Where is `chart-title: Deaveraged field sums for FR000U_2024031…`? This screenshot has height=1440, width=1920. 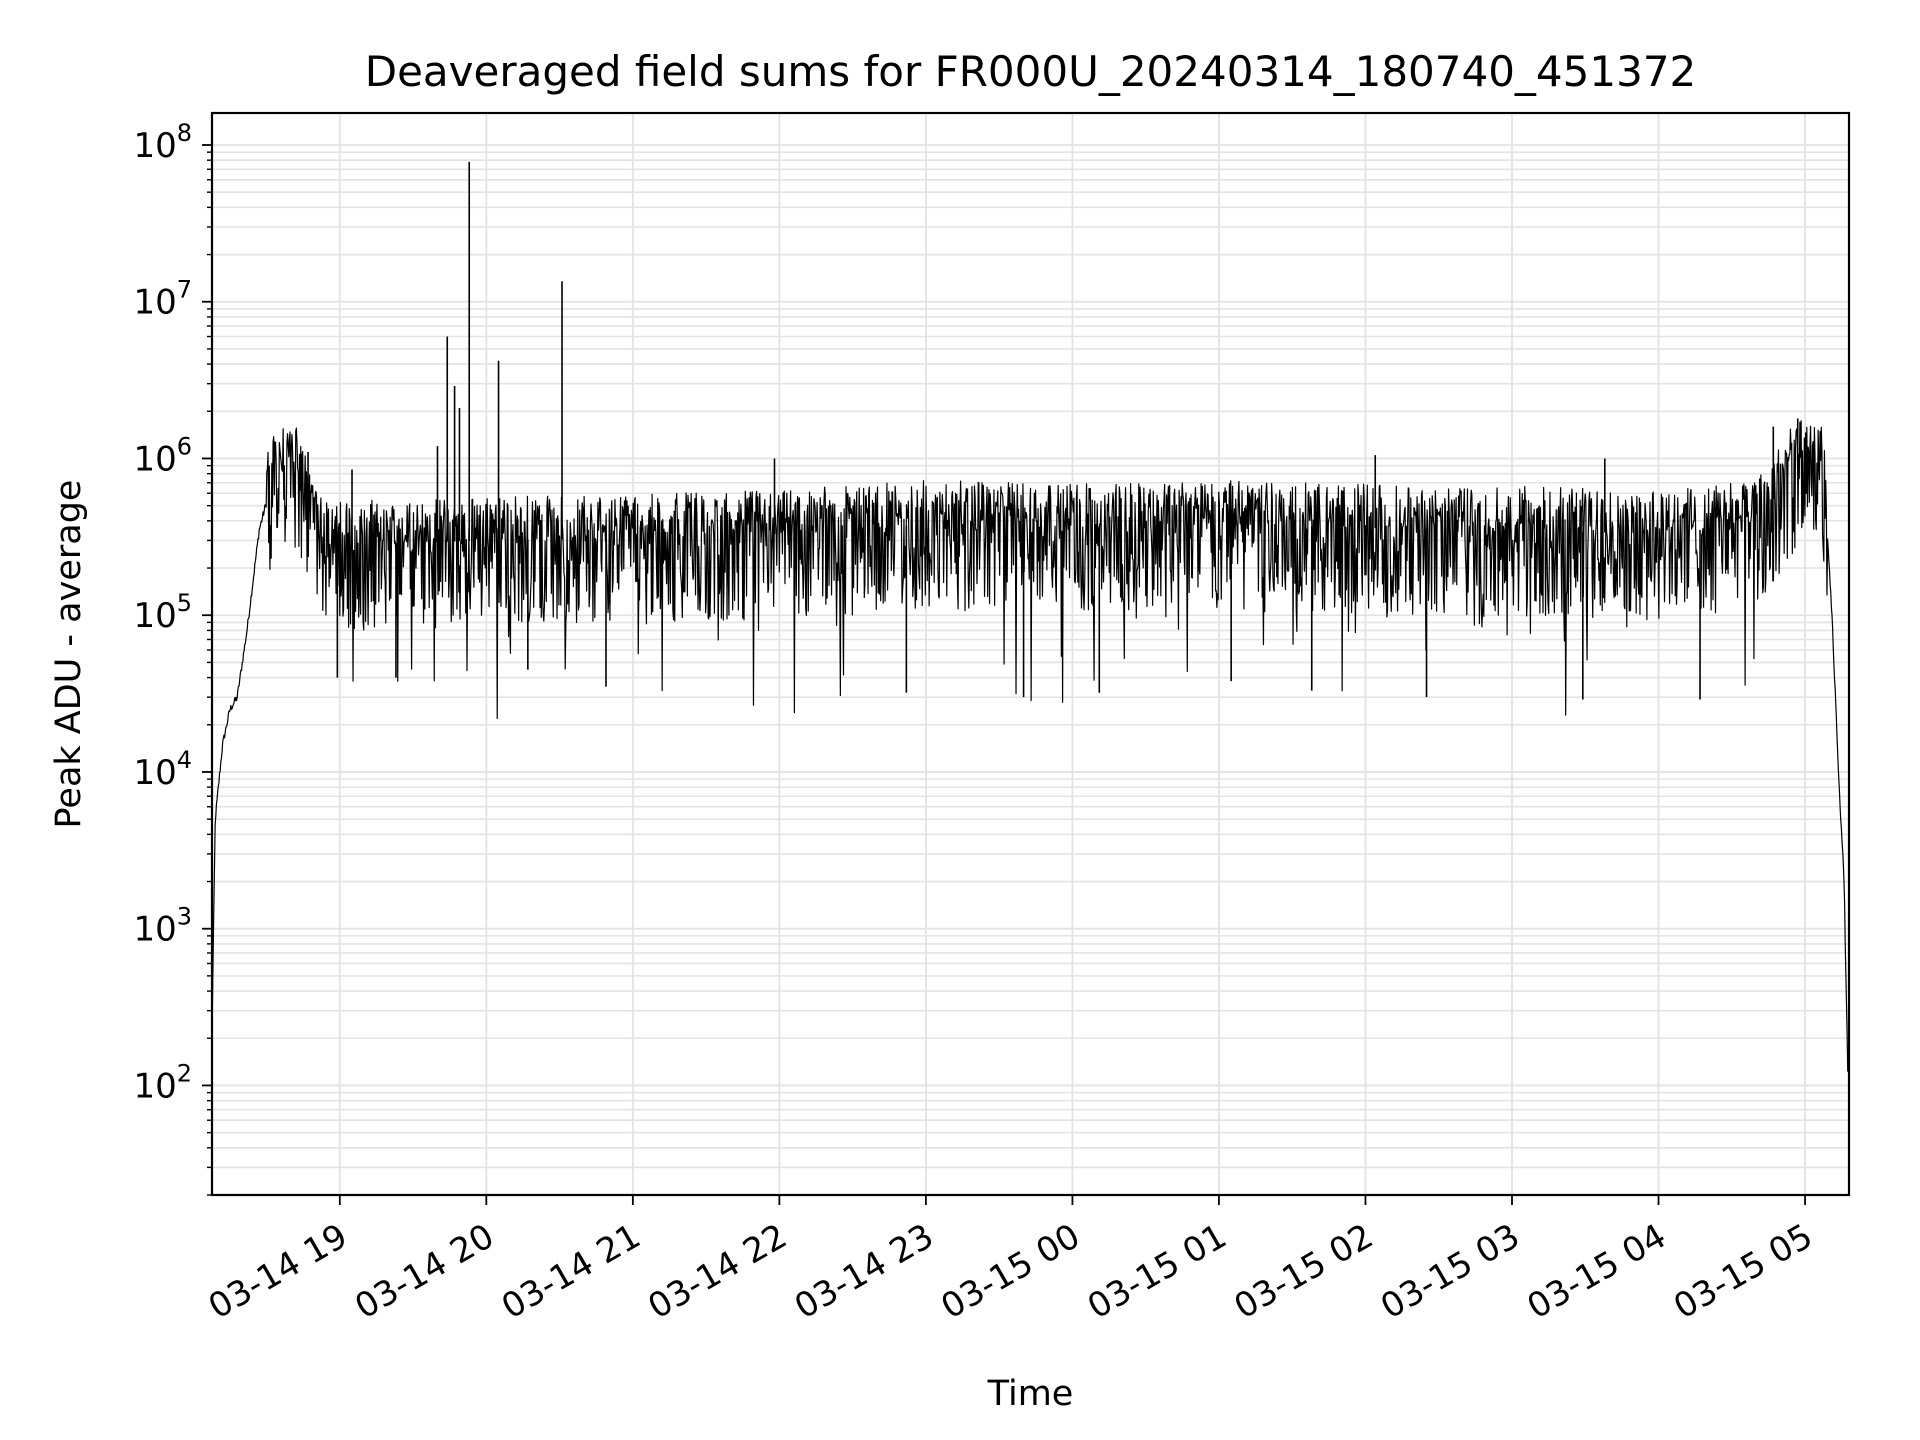 chart-title: Deaveraged field sums for FR000U_2024031… is located at coordinates (1031, 71).